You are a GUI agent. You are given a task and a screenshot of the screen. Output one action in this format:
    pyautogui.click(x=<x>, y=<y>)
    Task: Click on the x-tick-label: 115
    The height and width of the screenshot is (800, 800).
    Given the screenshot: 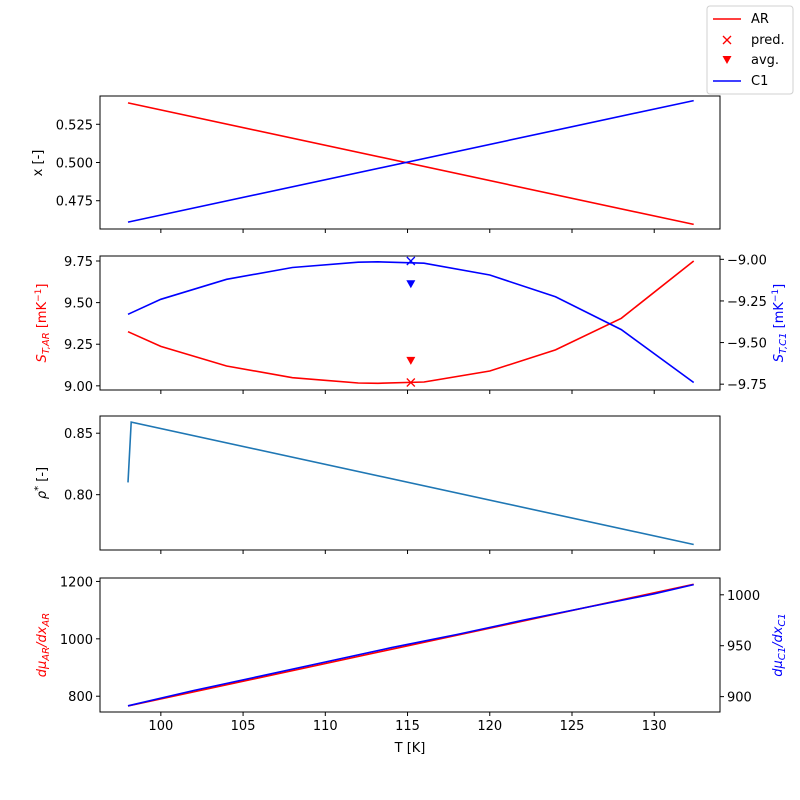 What is the action you would take?
    pyautogui.click(x=407, y=726)
    